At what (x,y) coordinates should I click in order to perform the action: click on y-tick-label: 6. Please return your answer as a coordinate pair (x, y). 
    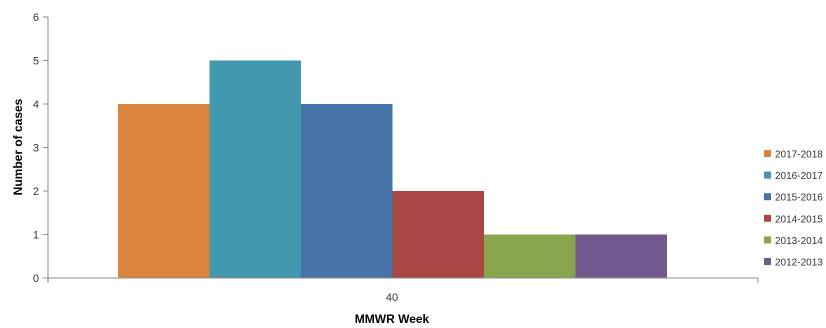
    Looking at the image, I should click on (36, 18).